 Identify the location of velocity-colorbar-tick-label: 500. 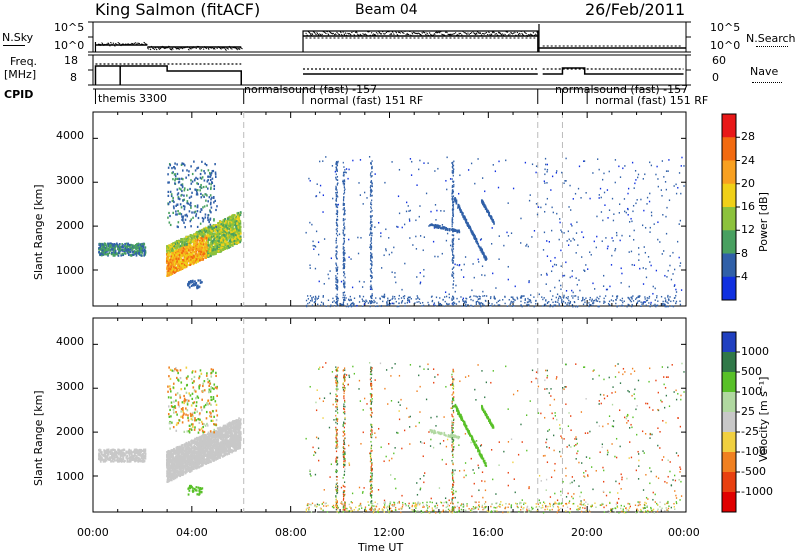
(751, 371).